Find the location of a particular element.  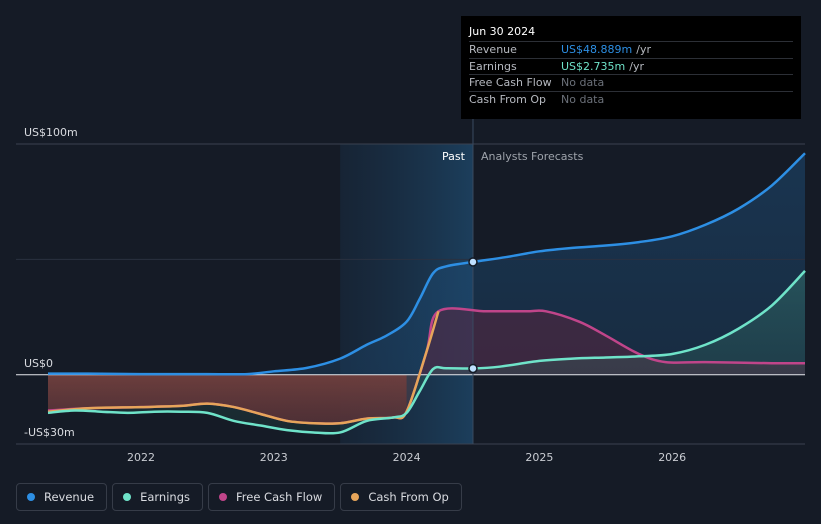

x-tick-label: 2026 is located at coordinates (672, 457).